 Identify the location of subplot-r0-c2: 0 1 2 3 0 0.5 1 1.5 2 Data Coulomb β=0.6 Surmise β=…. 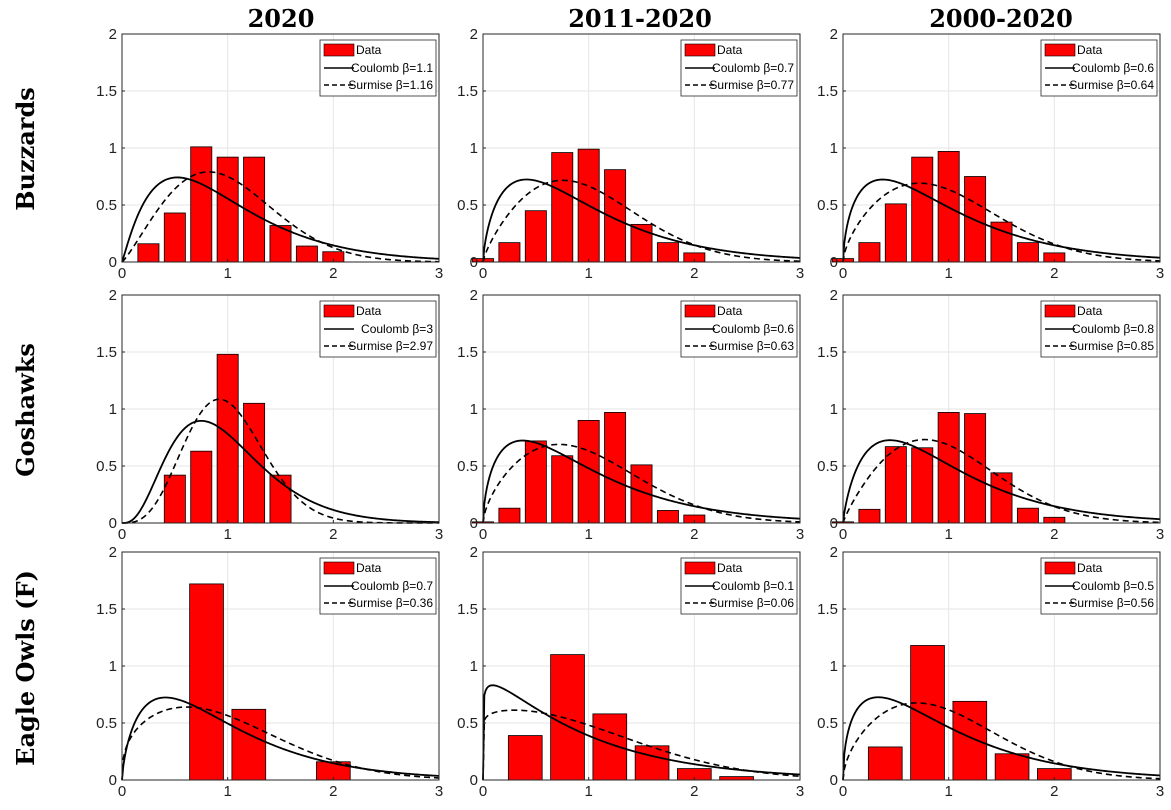
(990, 154).